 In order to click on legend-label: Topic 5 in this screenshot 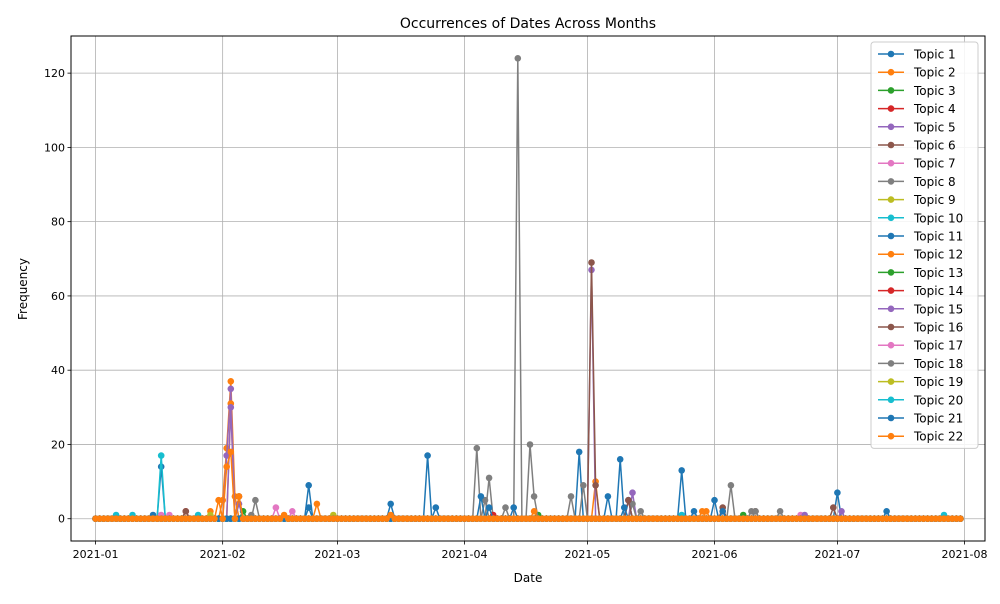, I will do `click(934, 127)`.